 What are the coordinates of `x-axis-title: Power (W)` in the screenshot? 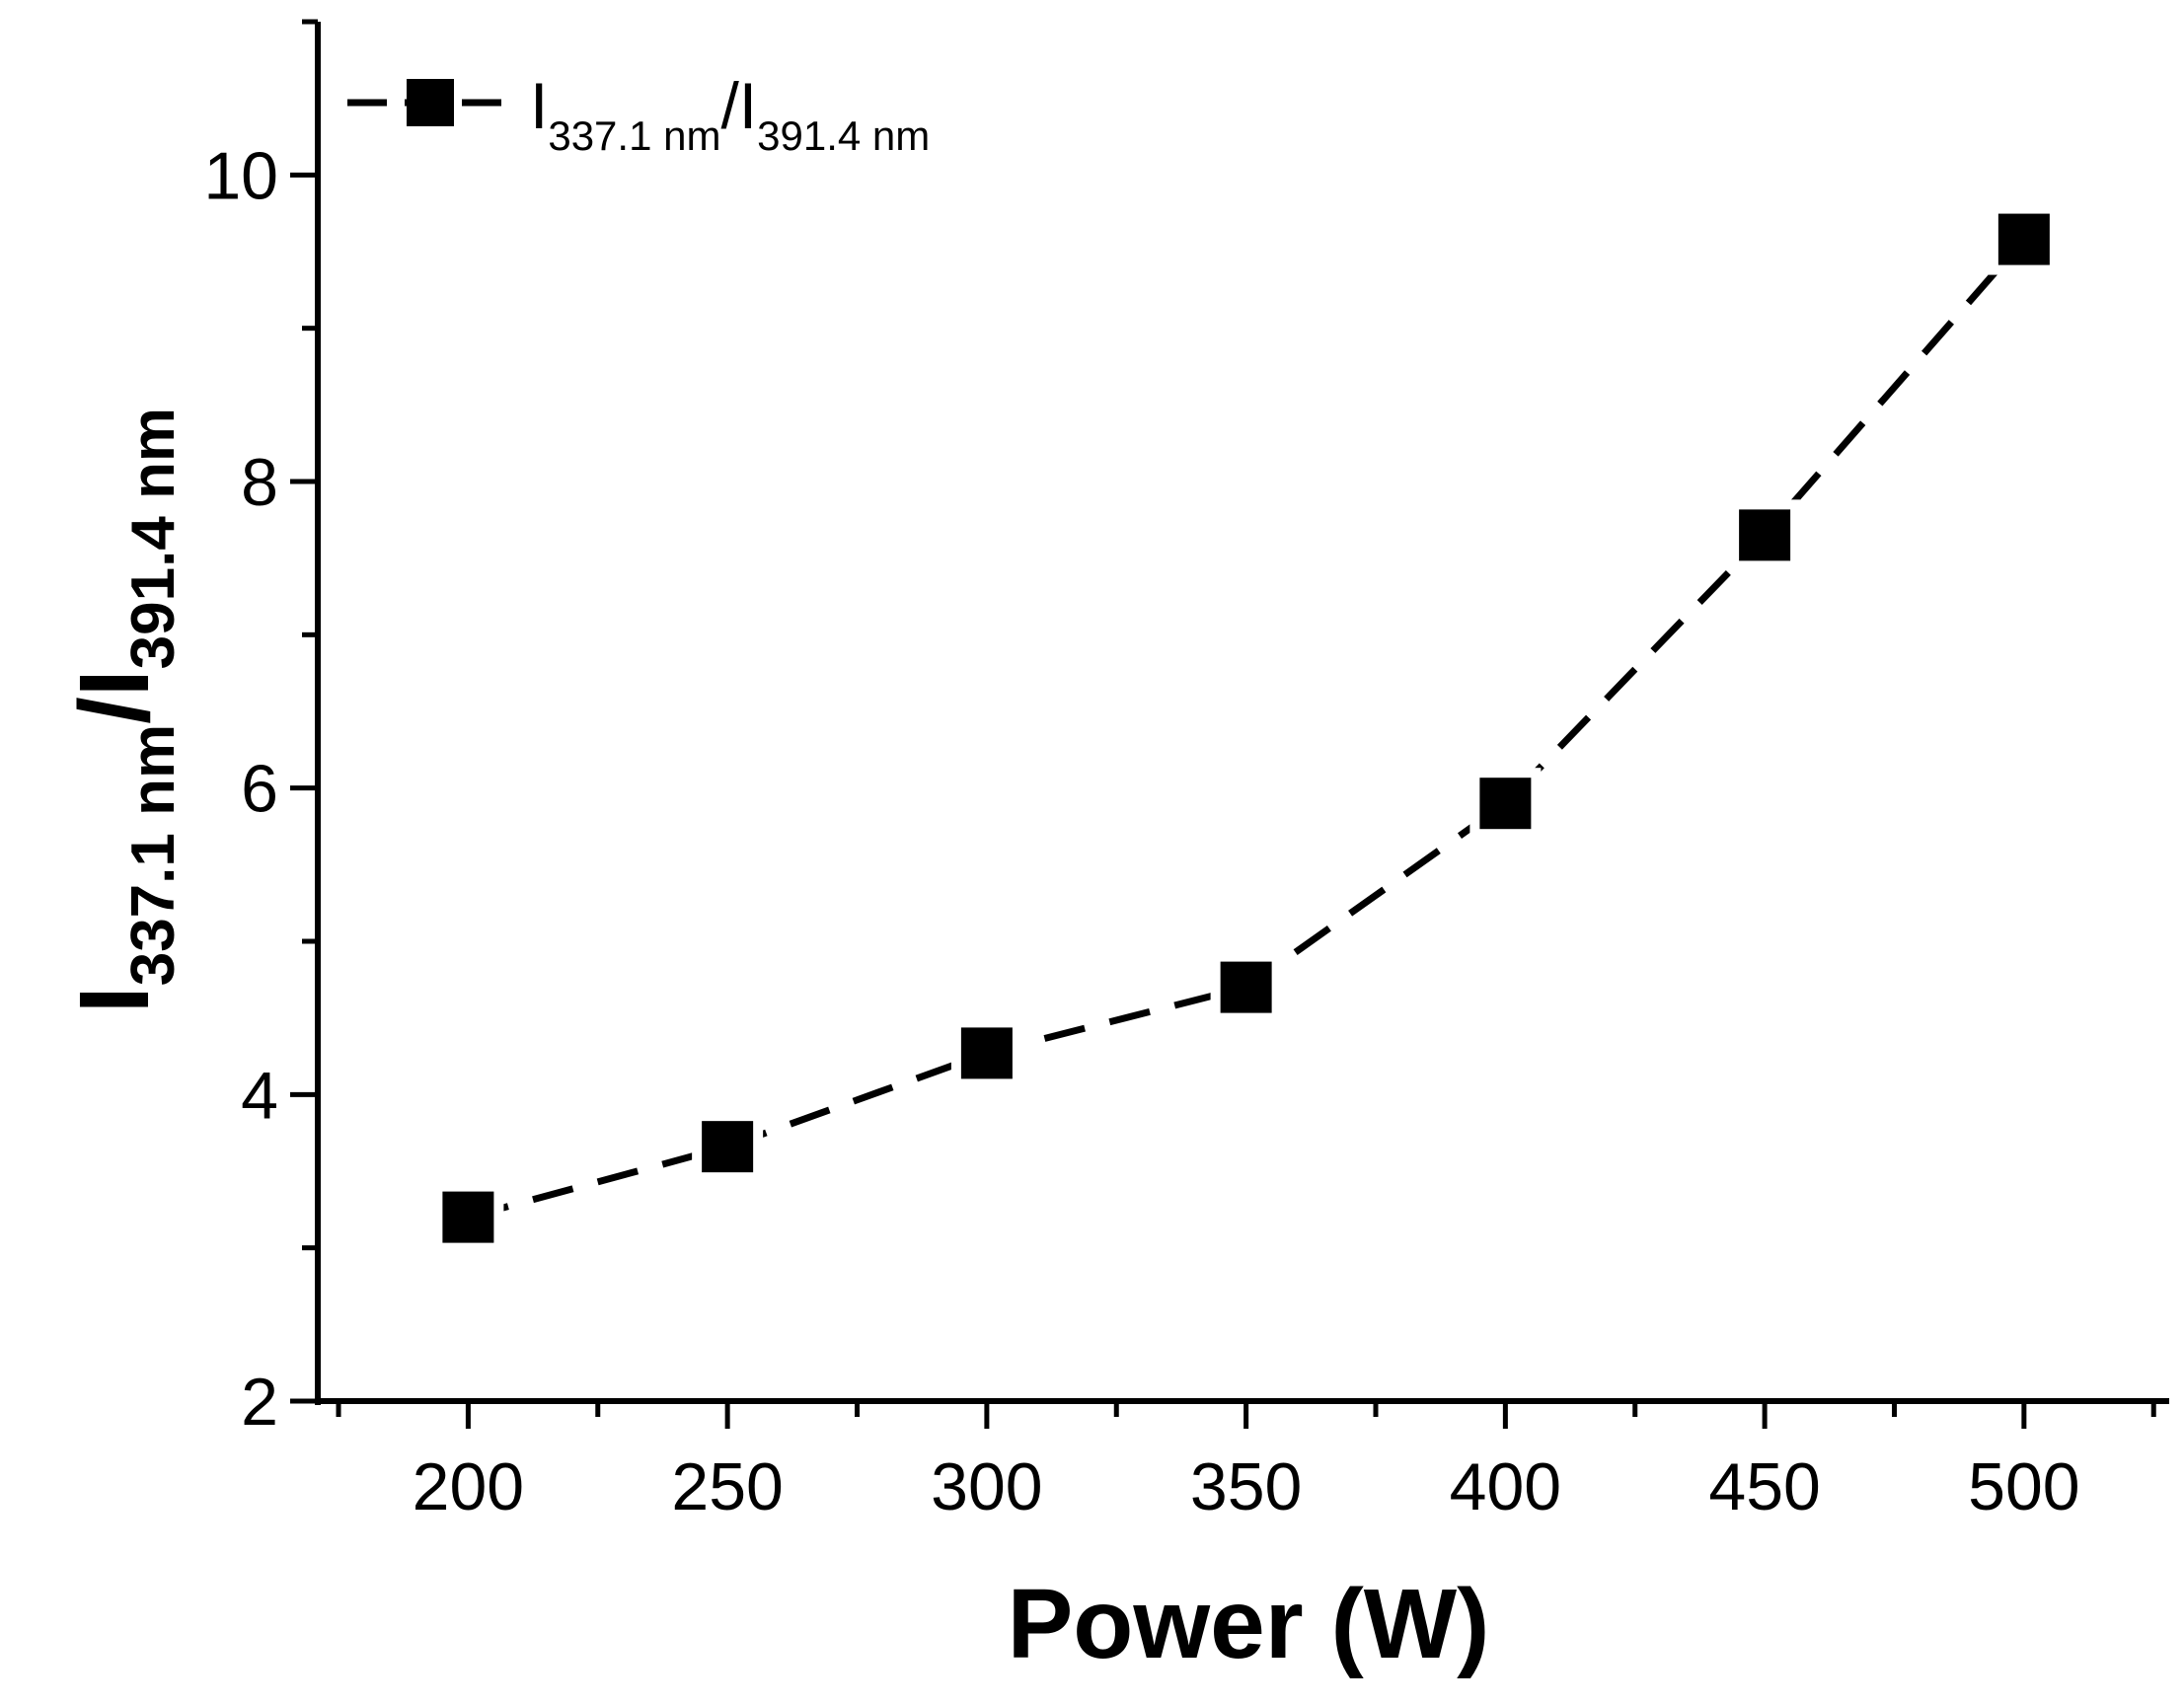 It's located at (1249, 1624).